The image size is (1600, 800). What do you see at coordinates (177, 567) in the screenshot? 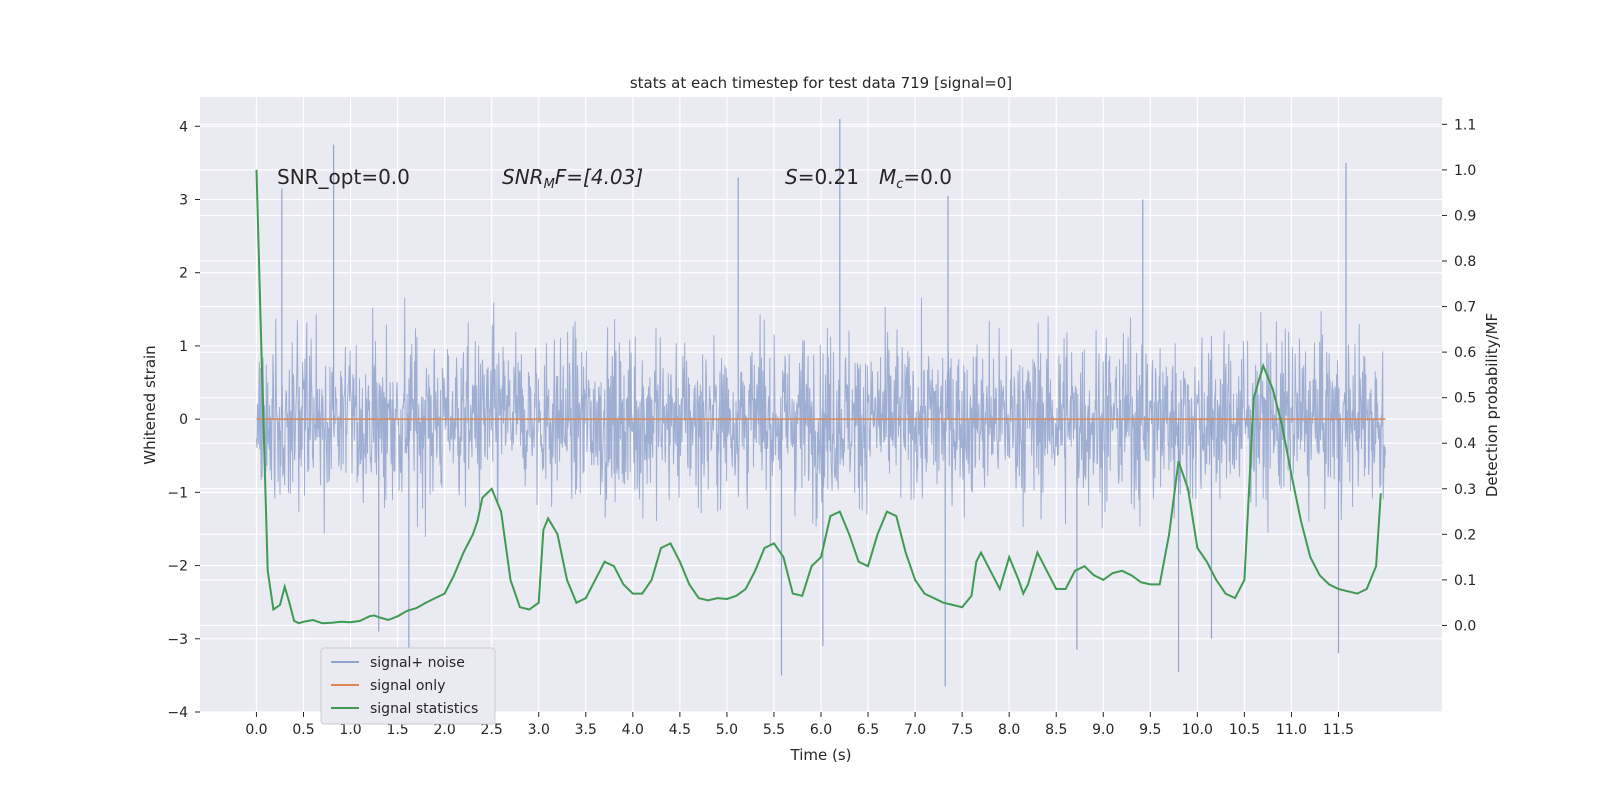
I see `y-left-tick-label: −2` at bounding box center [177, 567].